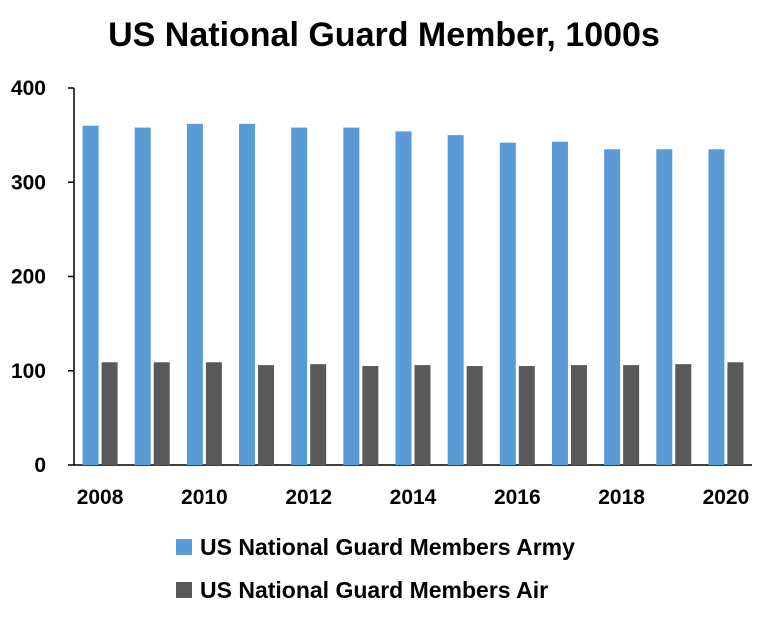 This screenshot has width=767, height=621. I want to click on bar-air-2014, so click(422, 415).